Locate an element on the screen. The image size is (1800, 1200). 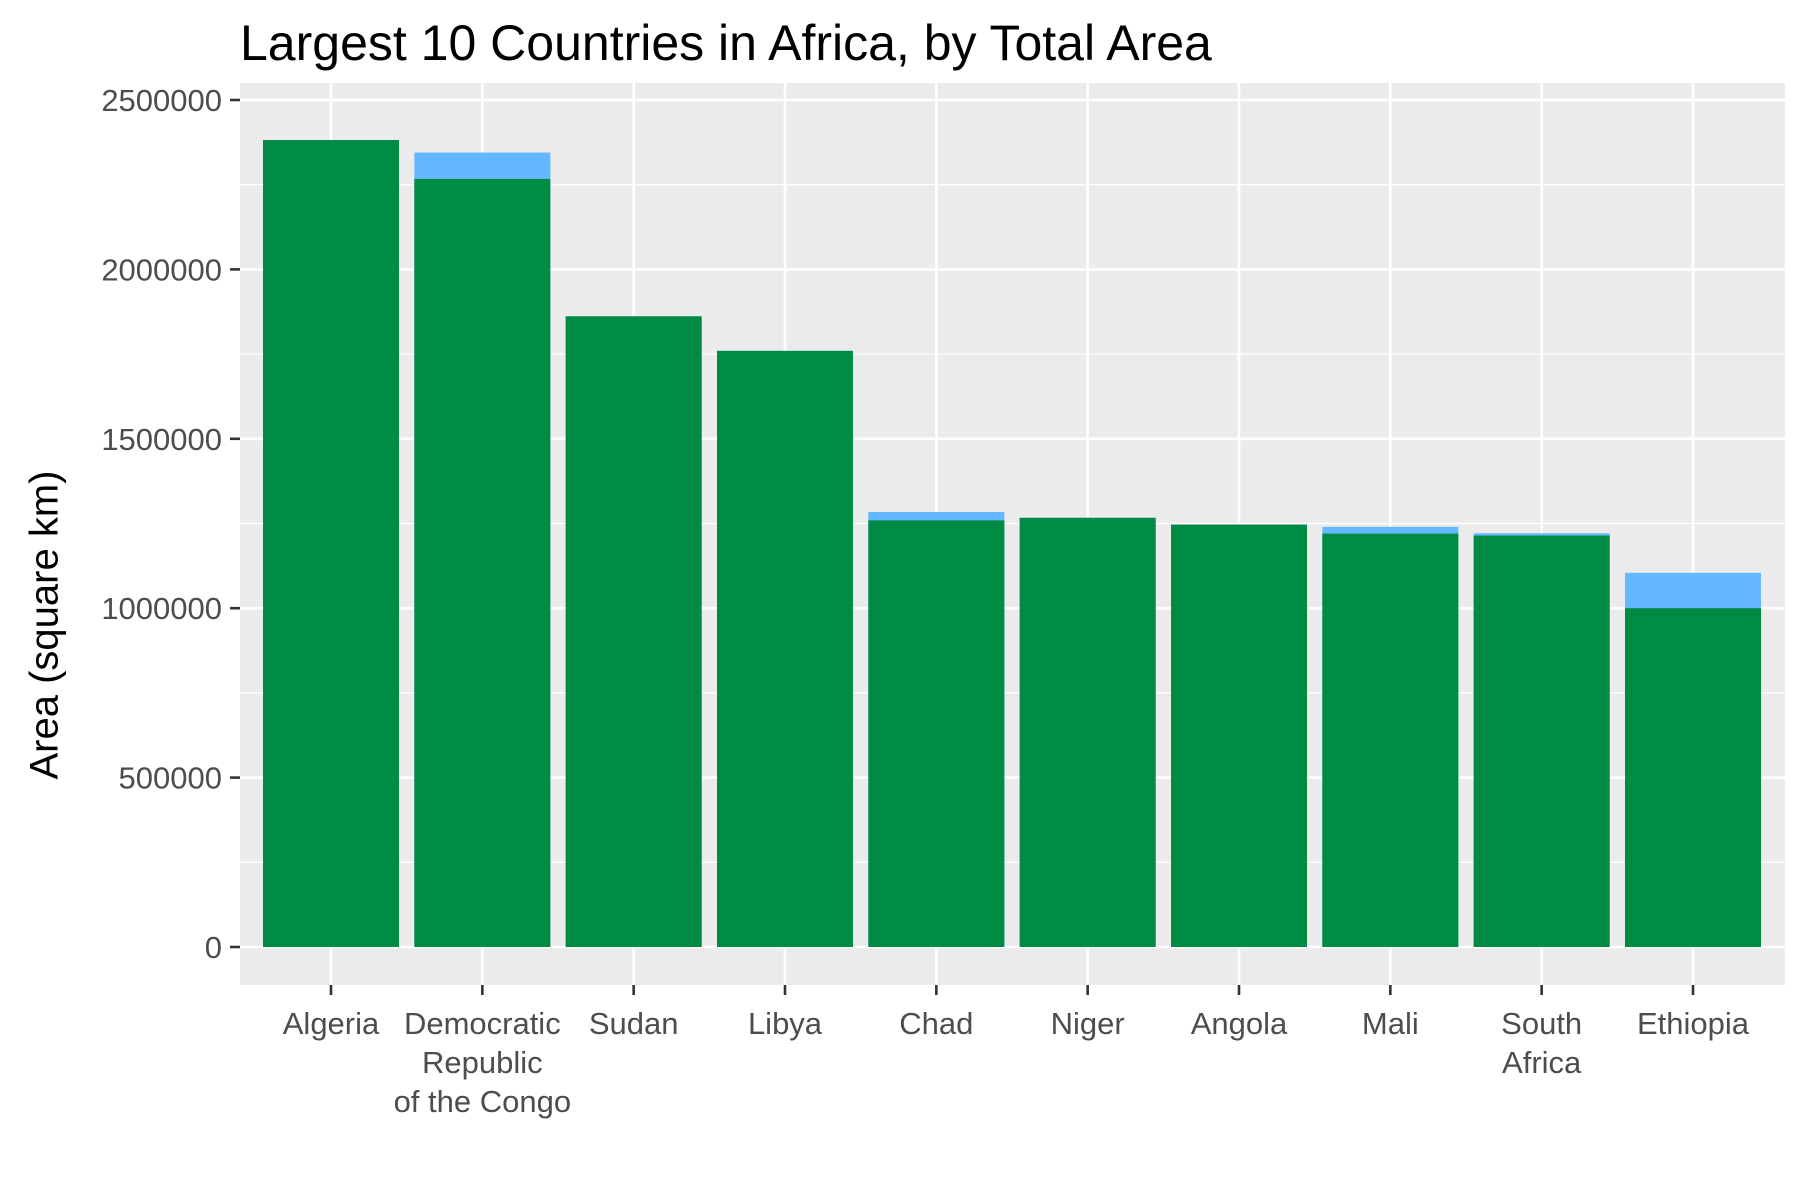
x-tick-label-line: Angola is located at coordinates (1239, 1023).